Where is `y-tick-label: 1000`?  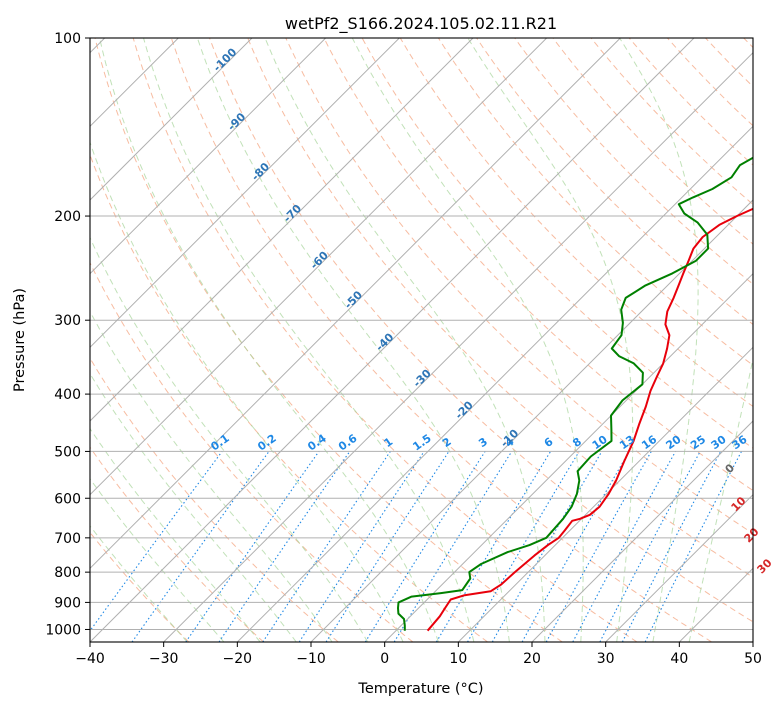
y-tick-label: 1000 is located at coordinates (63, 630).